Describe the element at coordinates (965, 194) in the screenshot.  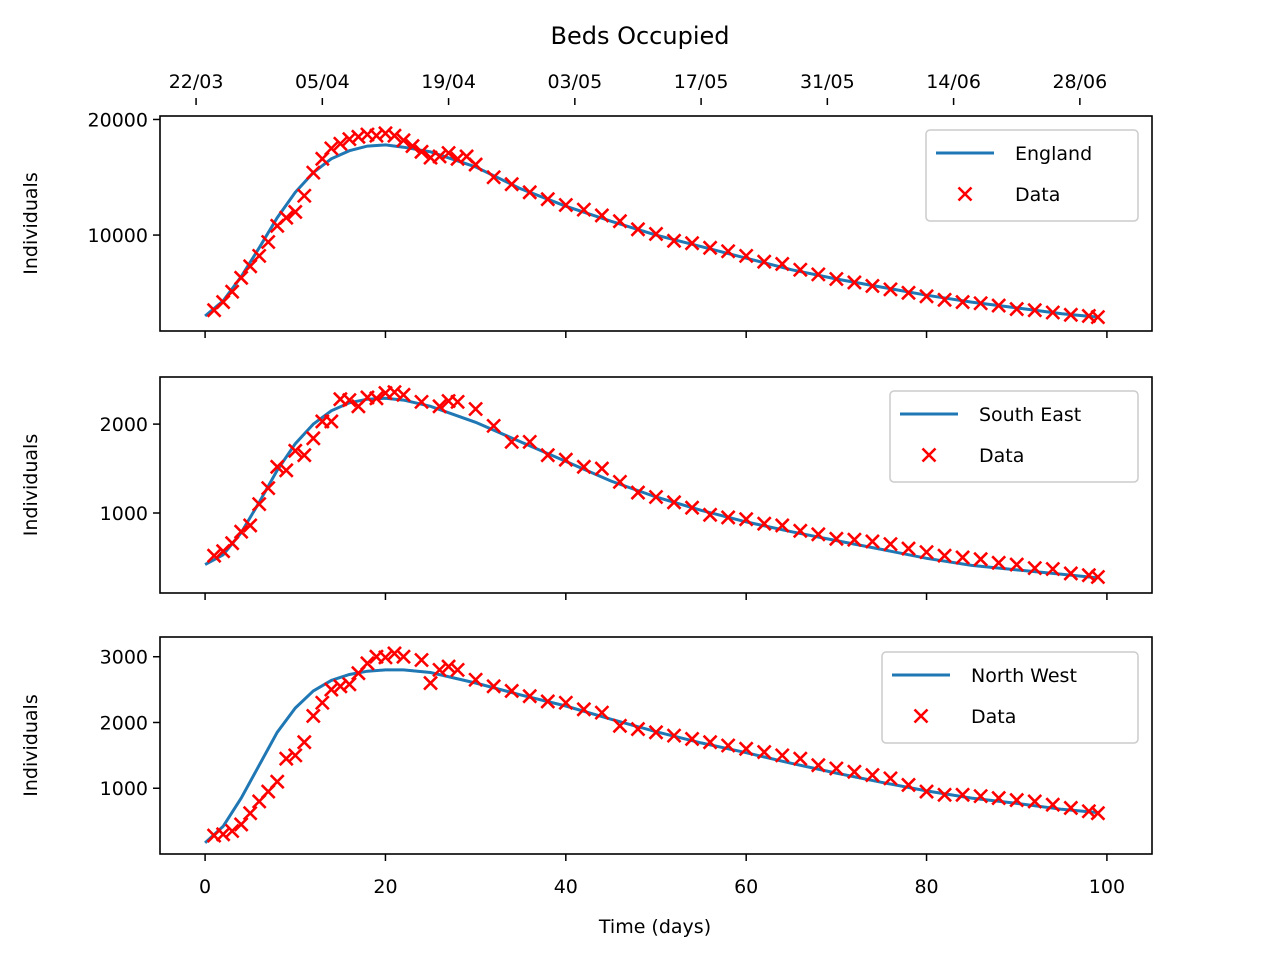
I see `legend-marker-swatch` at that location.